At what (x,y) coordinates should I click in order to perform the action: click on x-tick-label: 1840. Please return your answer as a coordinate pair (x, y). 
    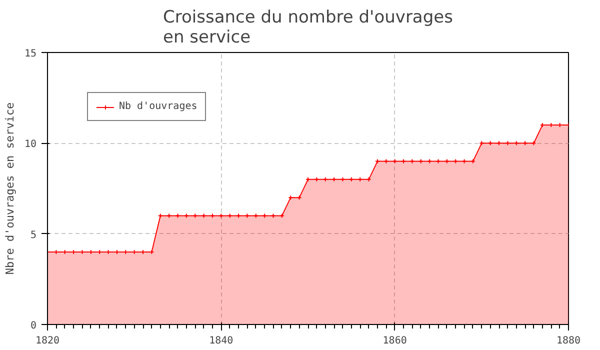
    Looking at the image, I should click on (221, 341).